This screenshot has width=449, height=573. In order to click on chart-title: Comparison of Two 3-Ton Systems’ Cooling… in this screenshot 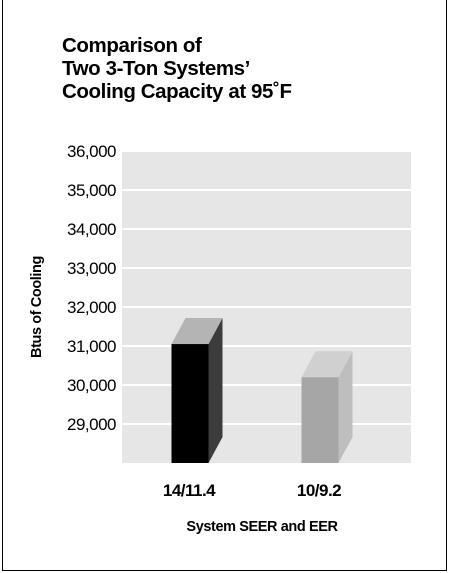, I will do `click(242, 68)`.